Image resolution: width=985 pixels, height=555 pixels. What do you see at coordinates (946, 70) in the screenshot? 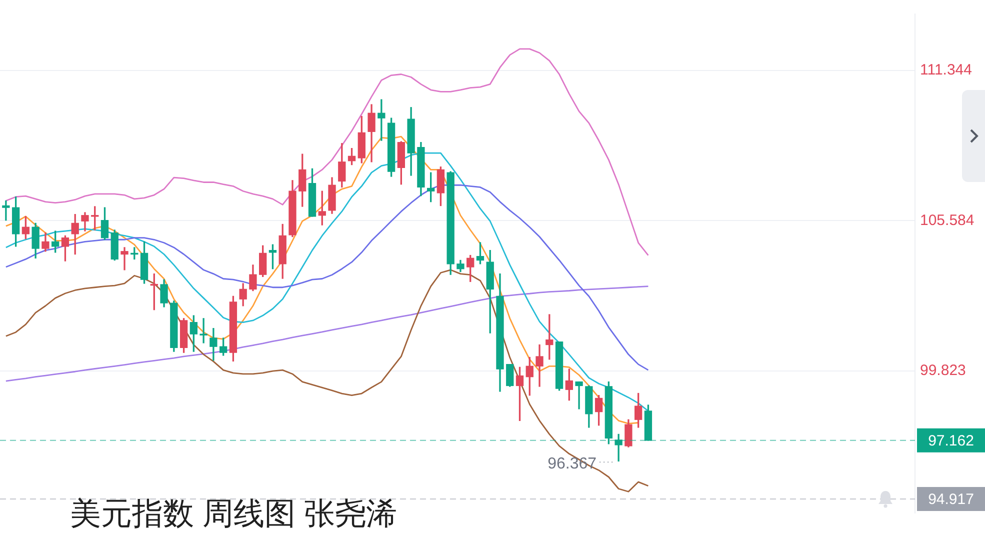
I see `y-tick-label: 111.344` at bounding box center [946, 70].